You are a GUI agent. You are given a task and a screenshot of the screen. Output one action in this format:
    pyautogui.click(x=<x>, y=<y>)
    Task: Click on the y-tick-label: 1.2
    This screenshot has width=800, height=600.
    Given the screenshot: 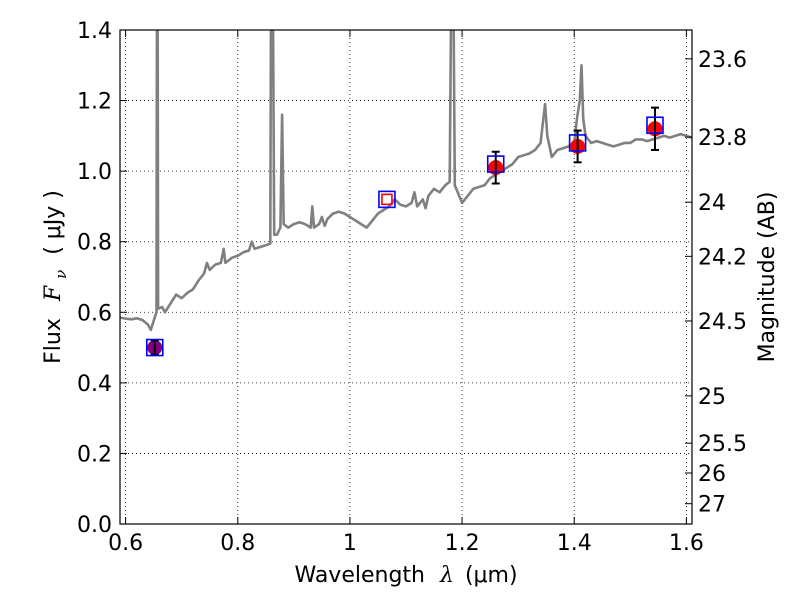 What is the action you would take?
    pyautogui.click(x=94, y=102)
    